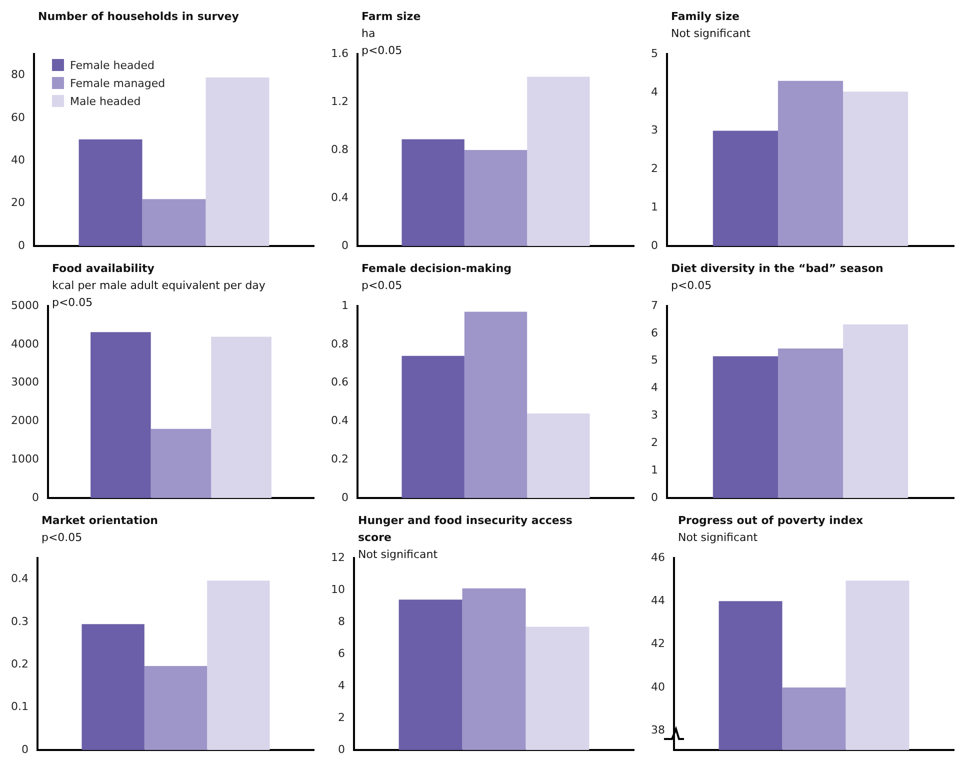 This screenshot has height=778, width=966. What do you see at coordinates (139, 17) in the screenshot?
I see `chart-title: Number of households in survey` at bounding box center [139, 17].